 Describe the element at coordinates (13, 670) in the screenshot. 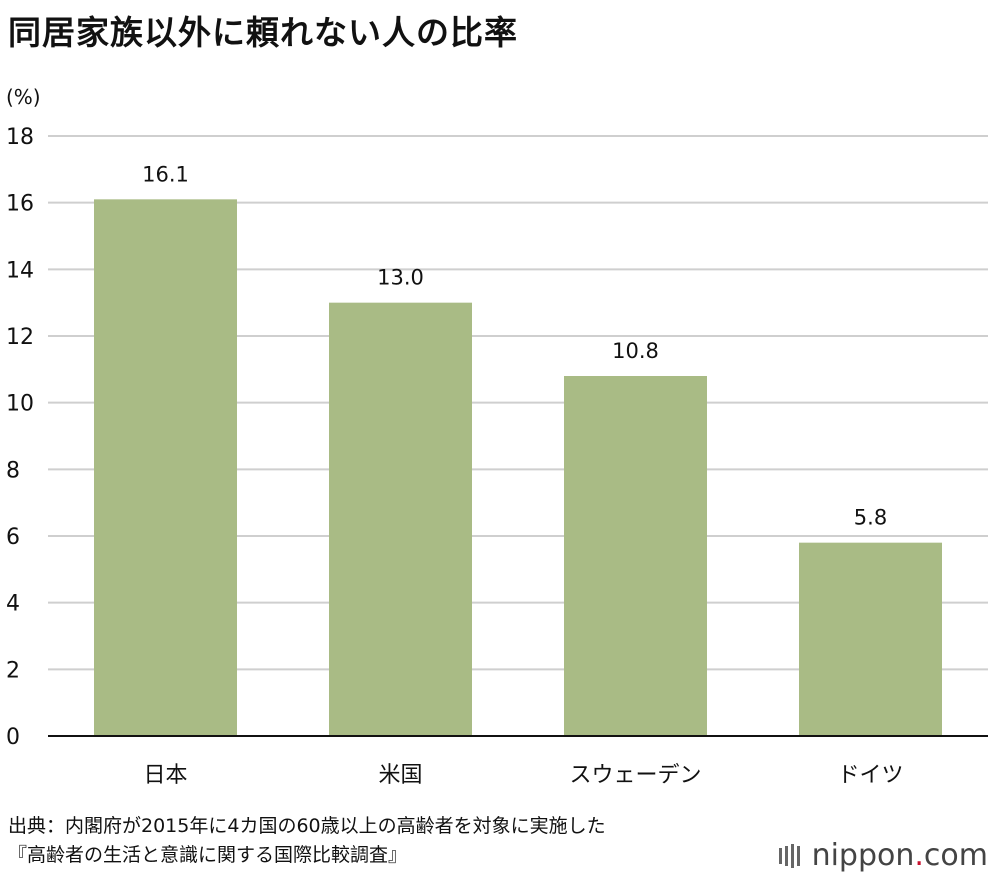

I see `y-tick-label: 2` at that location.